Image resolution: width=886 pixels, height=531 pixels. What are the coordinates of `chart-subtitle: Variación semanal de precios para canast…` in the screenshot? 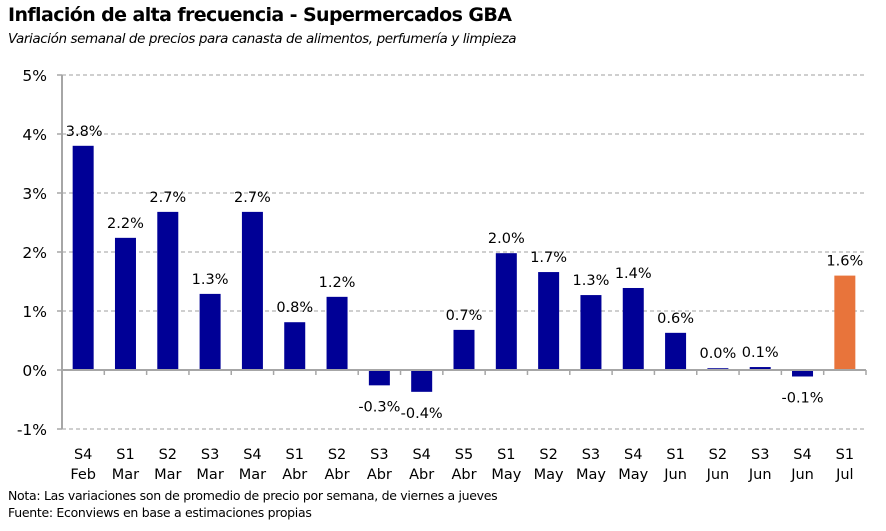 It's located at (262, 39).